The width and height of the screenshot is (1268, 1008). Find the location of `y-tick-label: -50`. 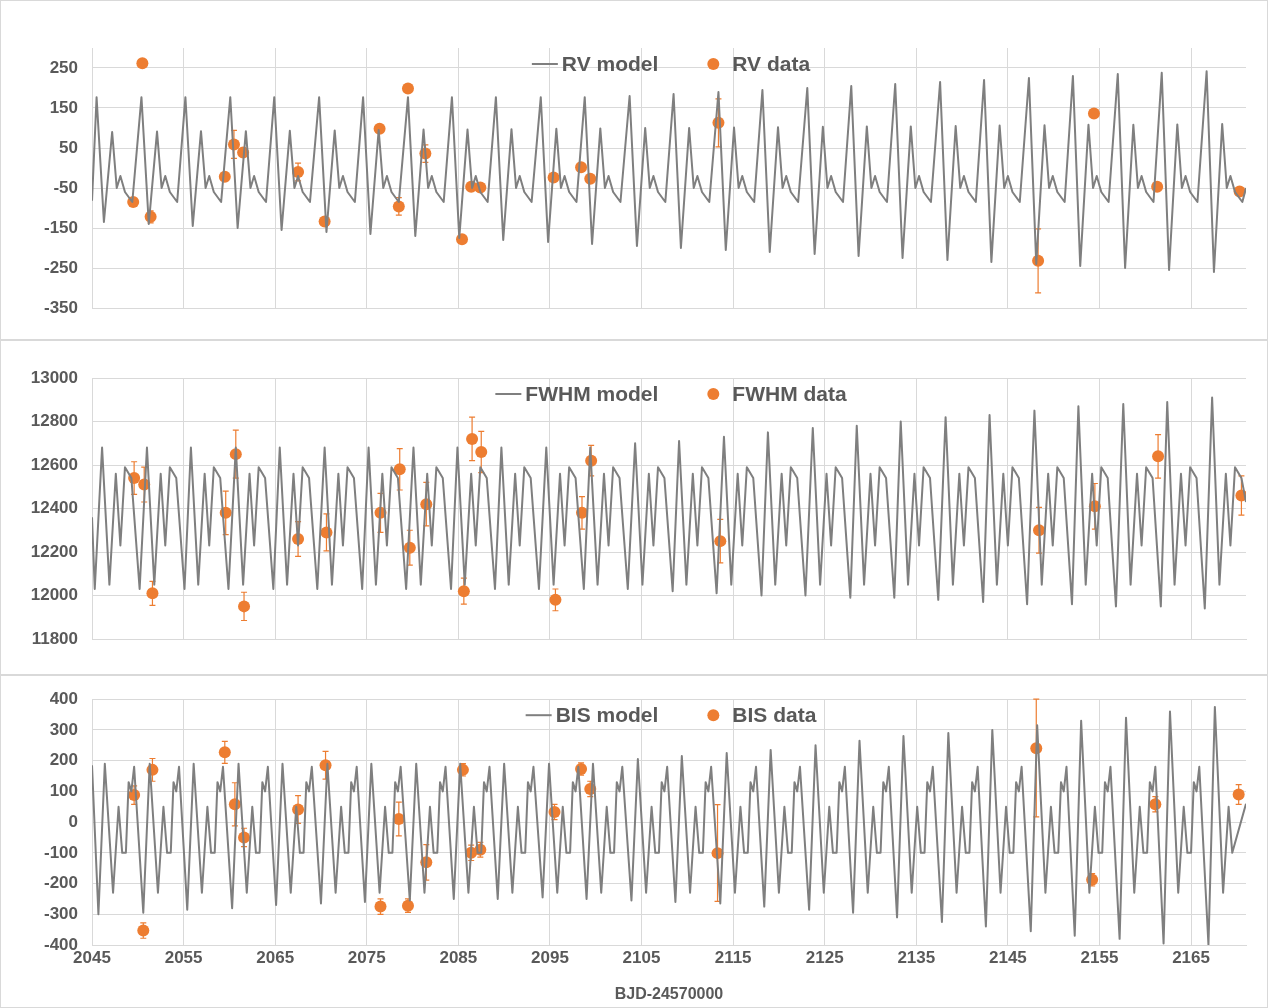

y-tick-label: -50 is located at coordinates (65, 187).